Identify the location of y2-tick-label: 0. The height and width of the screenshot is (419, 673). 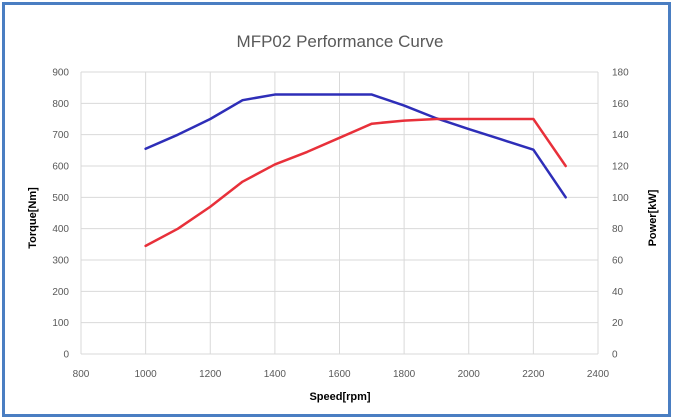
(615, 355).